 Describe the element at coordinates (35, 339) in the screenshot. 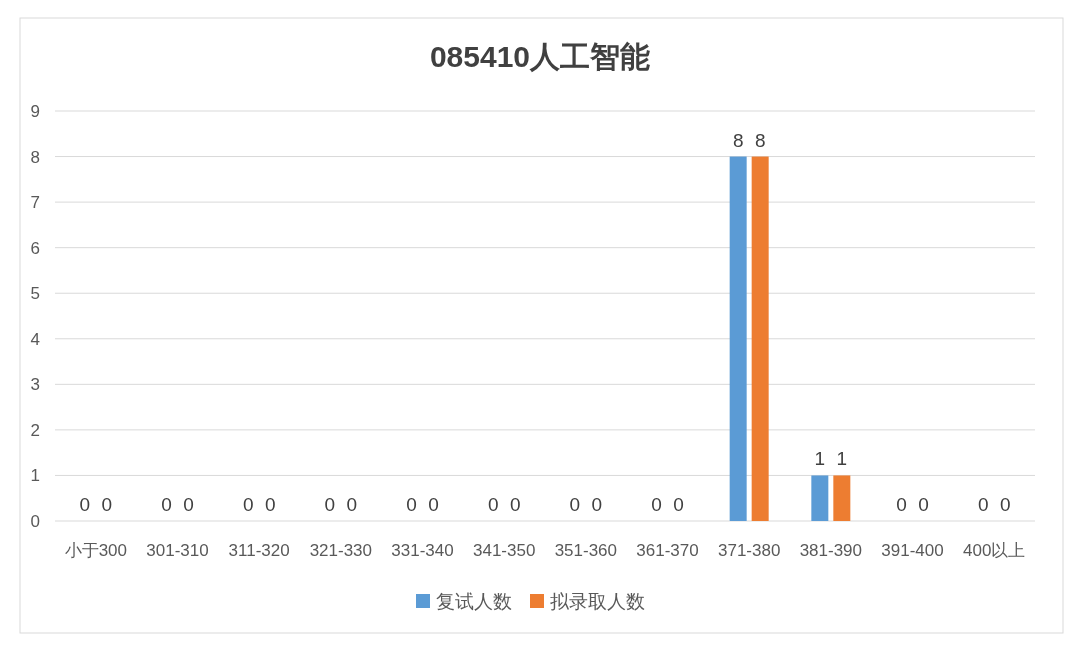

I see `y-tick-label: 4` at that location.